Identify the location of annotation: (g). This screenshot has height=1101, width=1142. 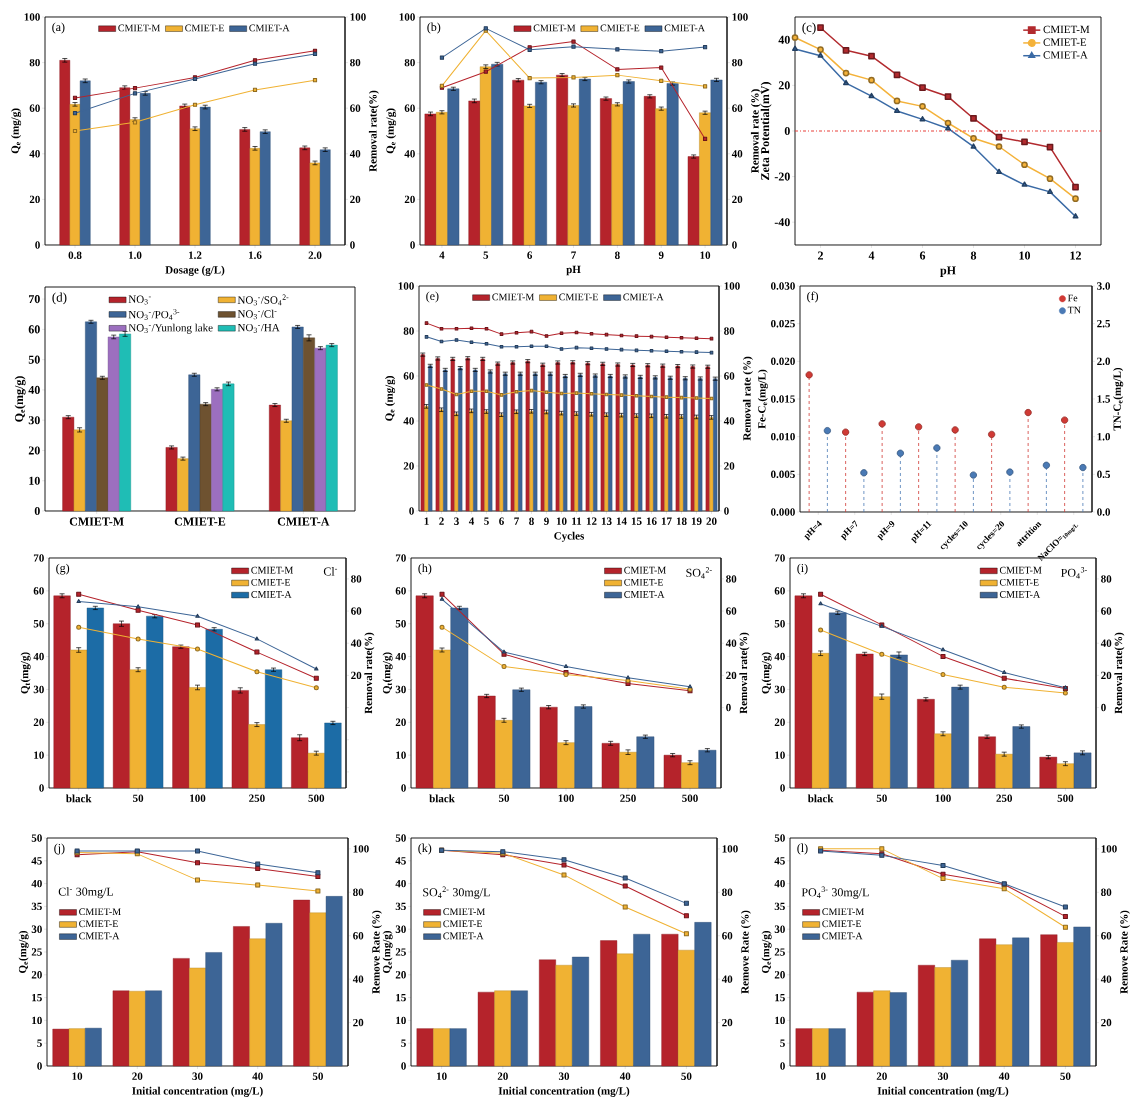
(63, 569).